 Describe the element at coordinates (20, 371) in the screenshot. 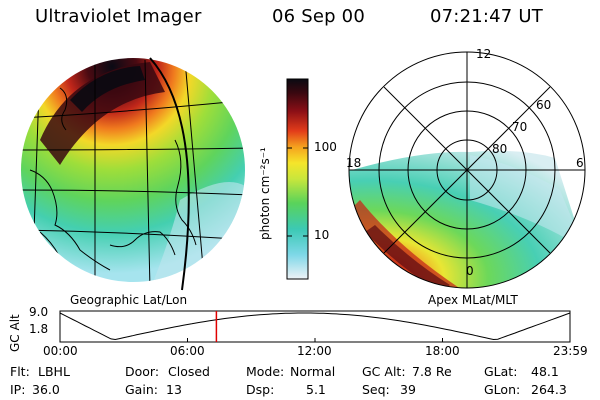

I see `flt-label: Flt:` at that location.